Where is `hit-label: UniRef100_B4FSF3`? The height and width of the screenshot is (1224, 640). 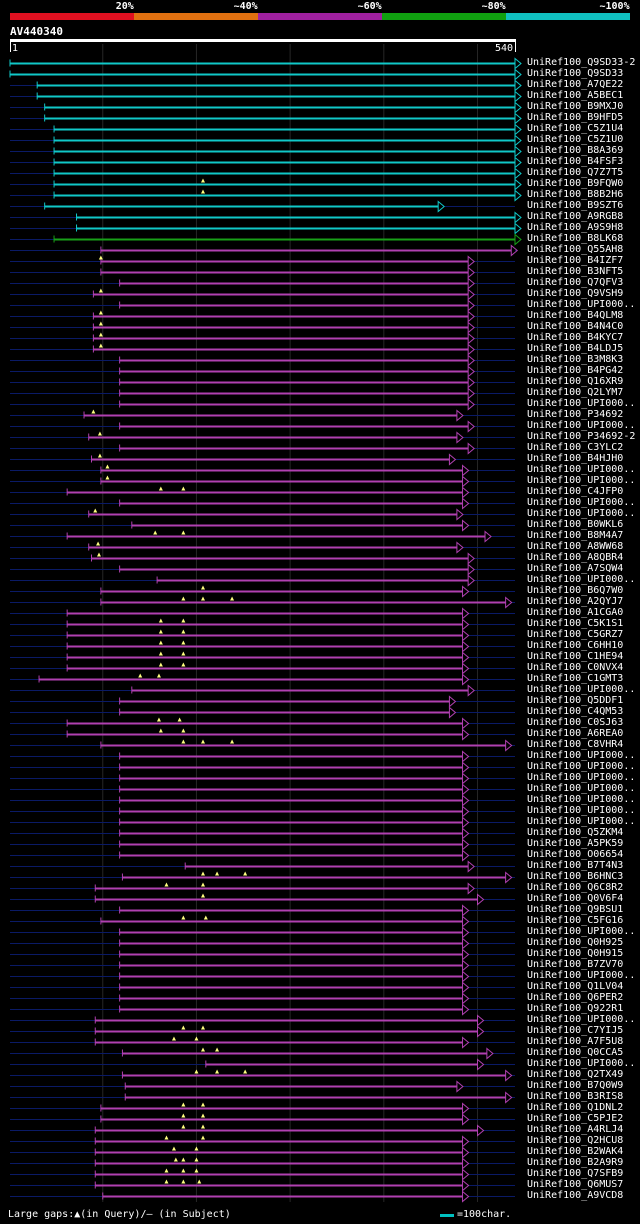
hit-label: UniRef100_B4FSF3 is located at coordinates (575, 161).